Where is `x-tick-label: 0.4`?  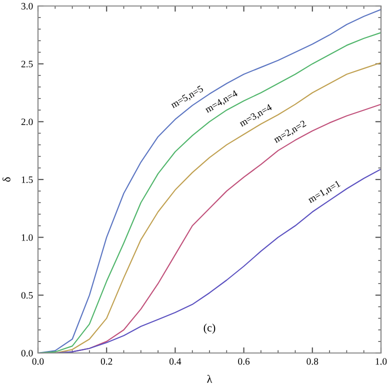
x-tick-label: 0.4 is located at coordinates (175, 361).